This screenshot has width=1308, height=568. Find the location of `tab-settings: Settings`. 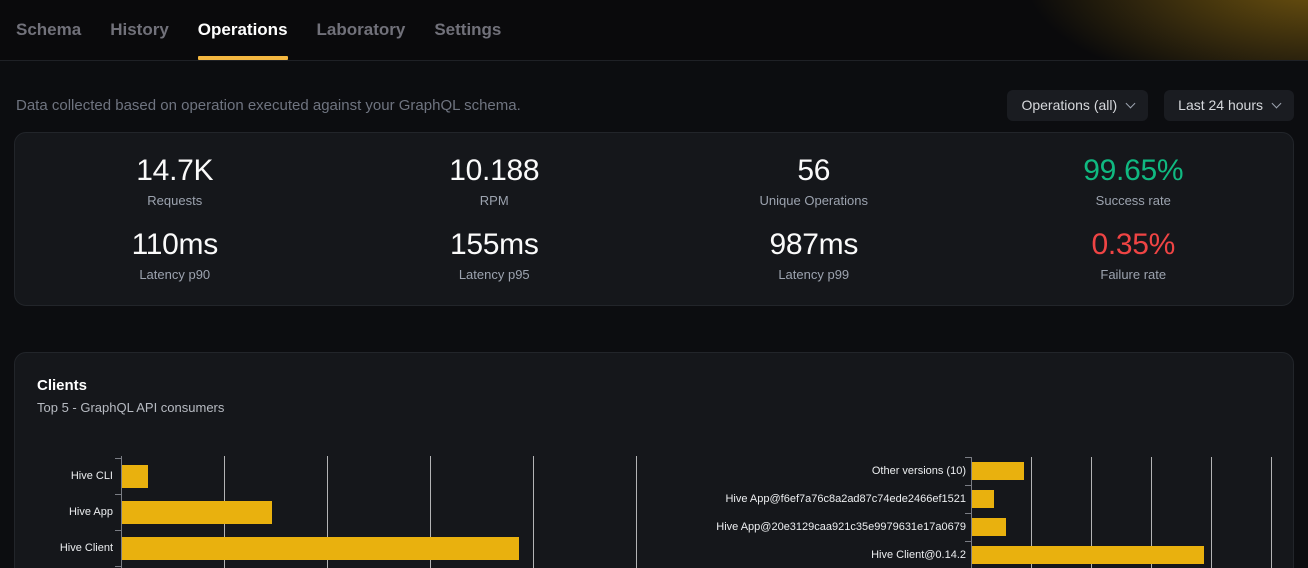

tab-settings: Settings is located at coordinates (467, 30).